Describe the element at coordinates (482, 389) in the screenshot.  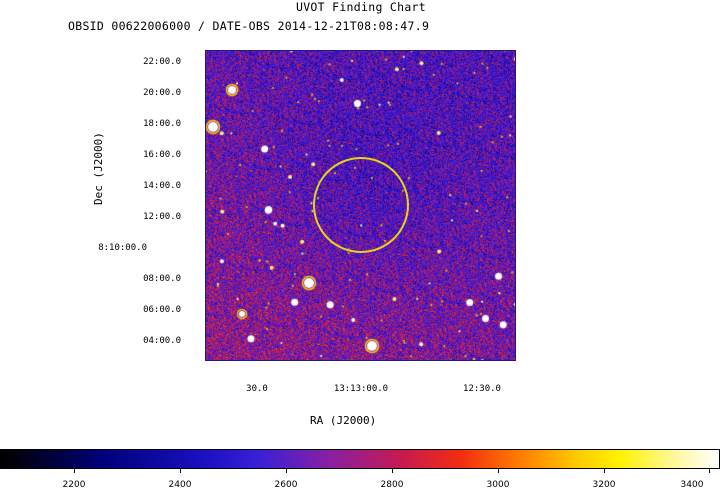
I see `ra-tick-label: 12:30.0` at that location.